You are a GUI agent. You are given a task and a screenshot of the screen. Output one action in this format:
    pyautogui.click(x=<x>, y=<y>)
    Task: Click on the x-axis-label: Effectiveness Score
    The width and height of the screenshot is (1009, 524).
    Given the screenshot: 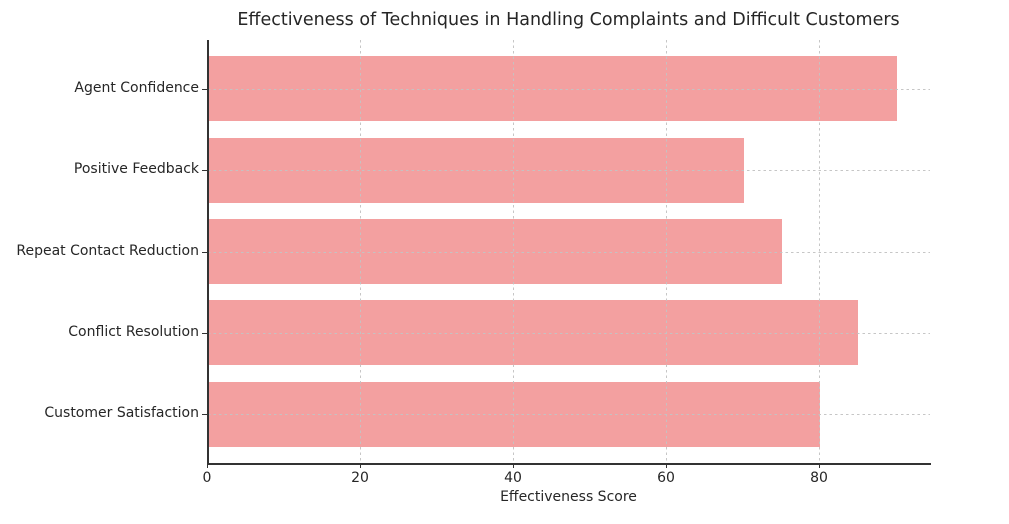 What is the action you would take?
    pyautogui.click(x=568, y=497)
    